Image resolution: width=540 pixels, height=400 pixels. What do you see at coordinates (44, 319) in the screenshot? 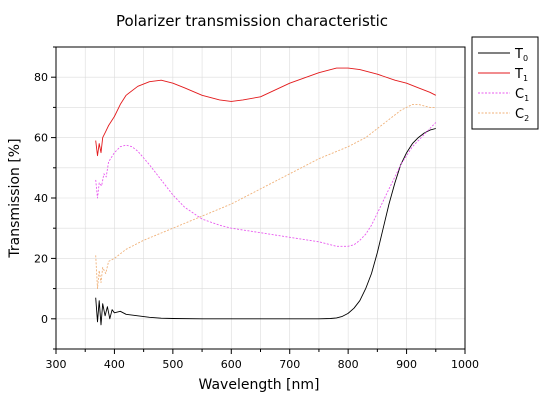
I see `y-tick-label: 0` at bounding box center [44, 319].